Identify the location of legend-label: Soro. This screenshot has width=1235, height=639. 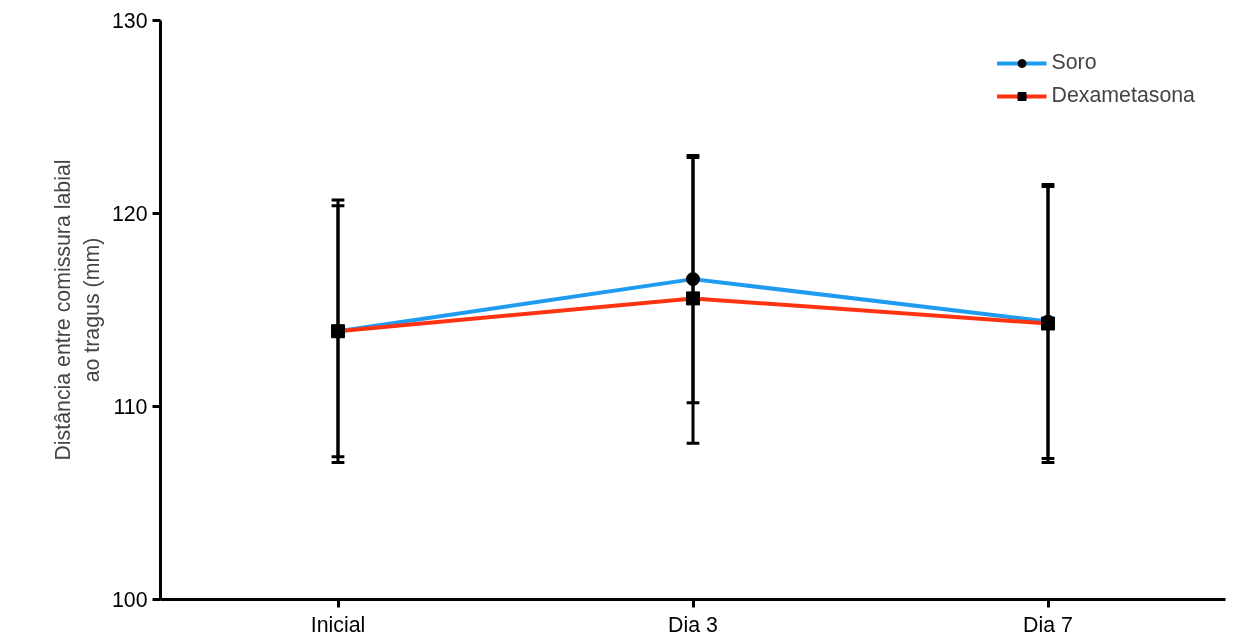
(1074, 62).